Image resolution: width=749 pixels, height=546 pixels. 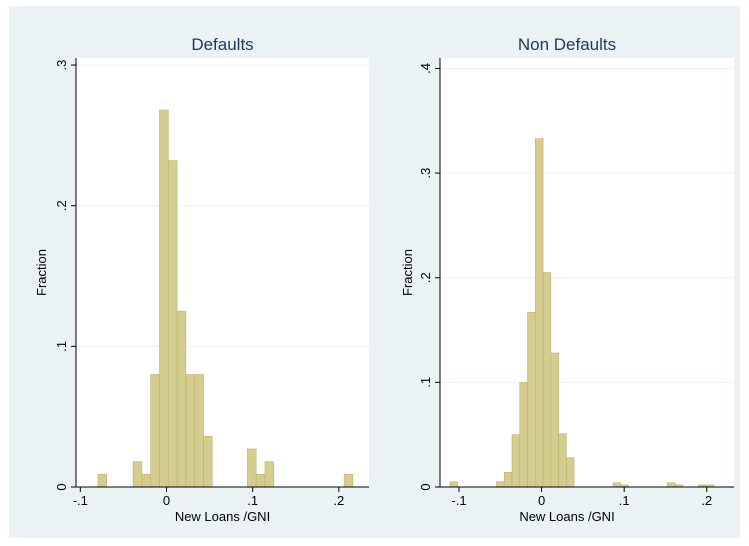 What do you see at coordinates (567, 44) in the screenshot?
I see `chart-title: Non Defaults` at bounding box center [567, 44].